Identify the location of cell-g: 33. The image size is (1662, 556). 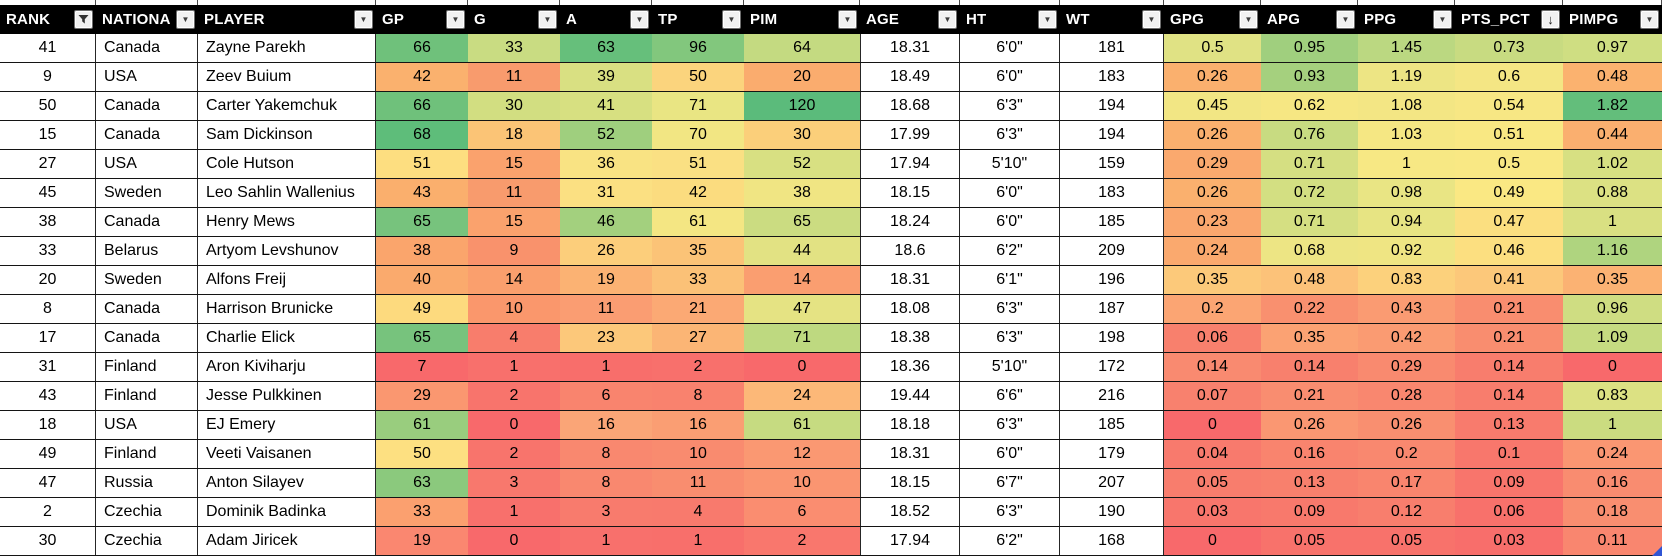
(514, 48).